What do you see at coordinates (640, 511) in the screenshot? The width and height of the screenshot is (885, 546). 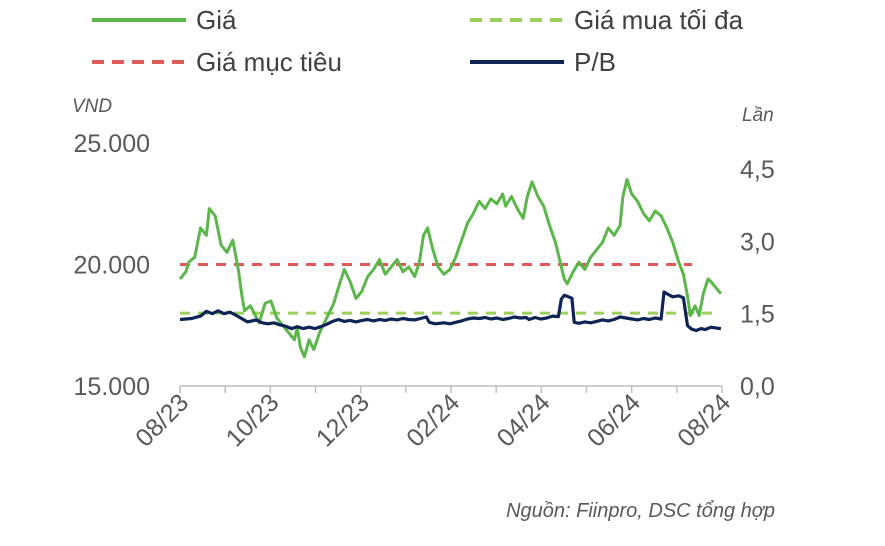 I see `source-note: Nguồn: Fiinpro, DSC tổng hợp` at bounding box center [640, 511].